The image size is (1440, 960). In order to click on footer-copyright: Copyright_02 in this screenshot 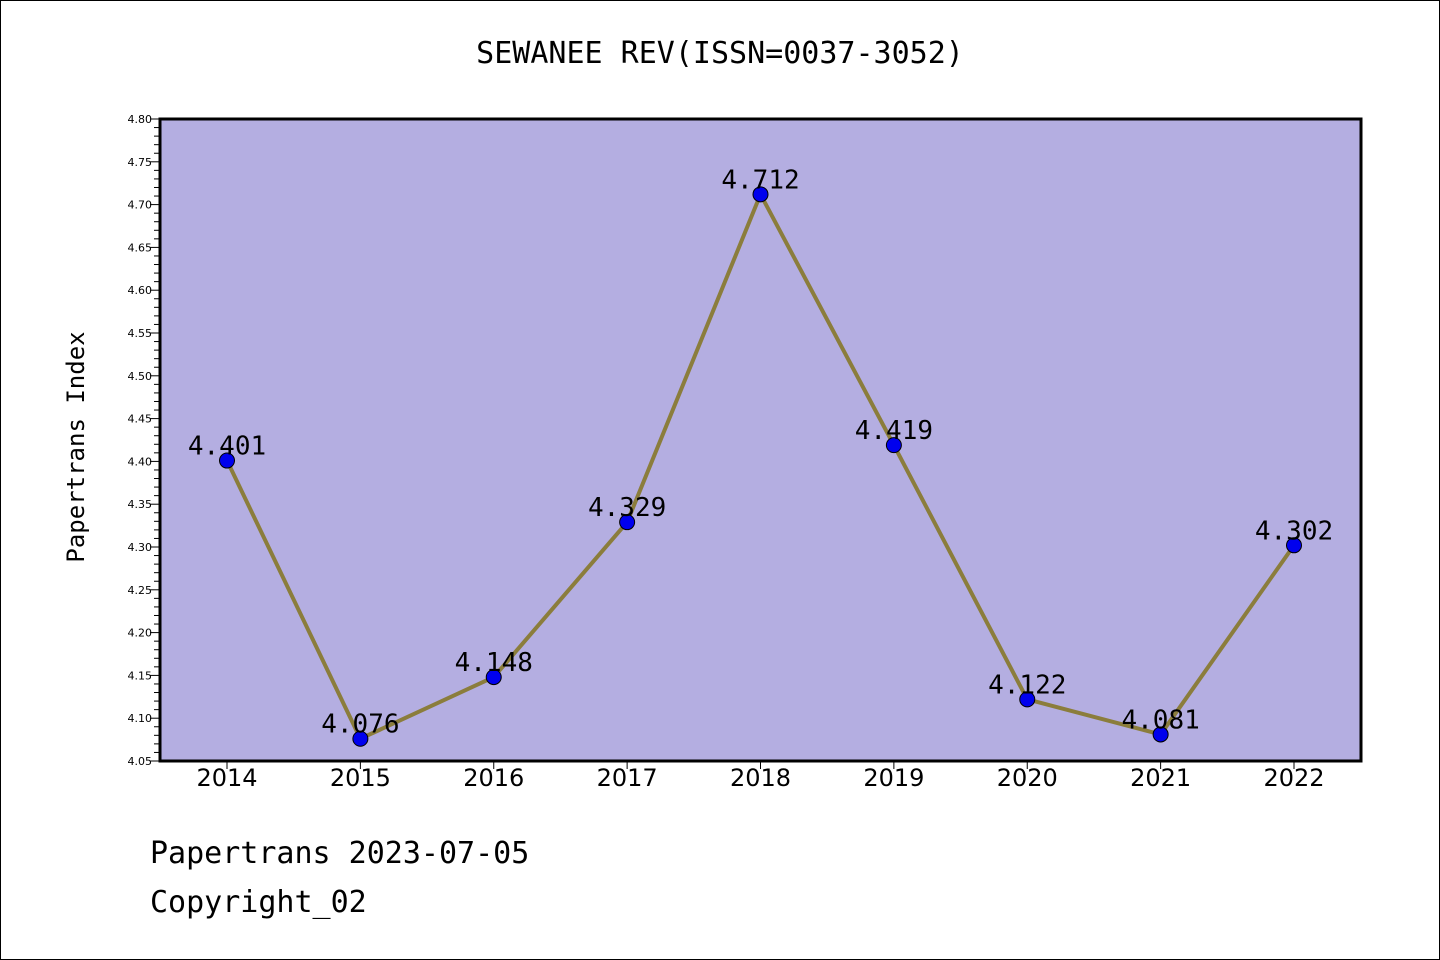, I will do `click(258, 902)`.